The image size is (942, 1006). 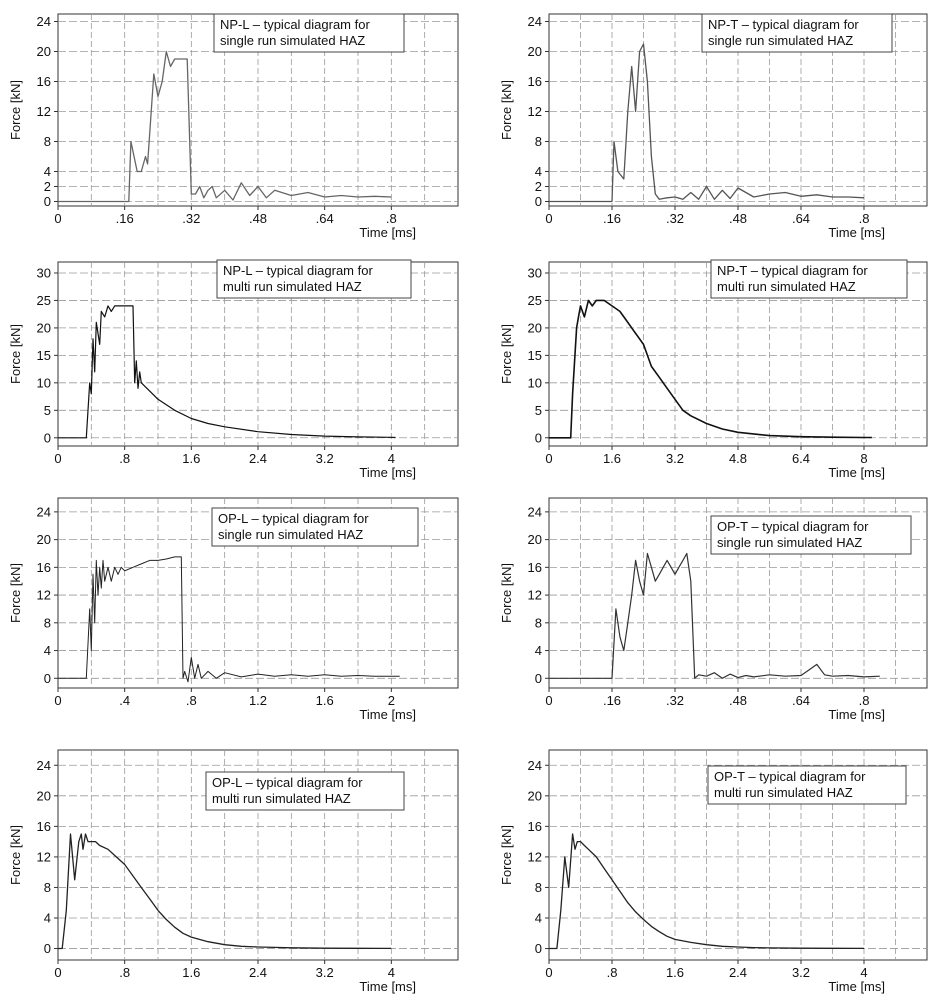 What do you see at coordinates (290, 534) in the screenshot?
I see `annotation-text: single run simulated HAZ` at bounding box center [290, 534].